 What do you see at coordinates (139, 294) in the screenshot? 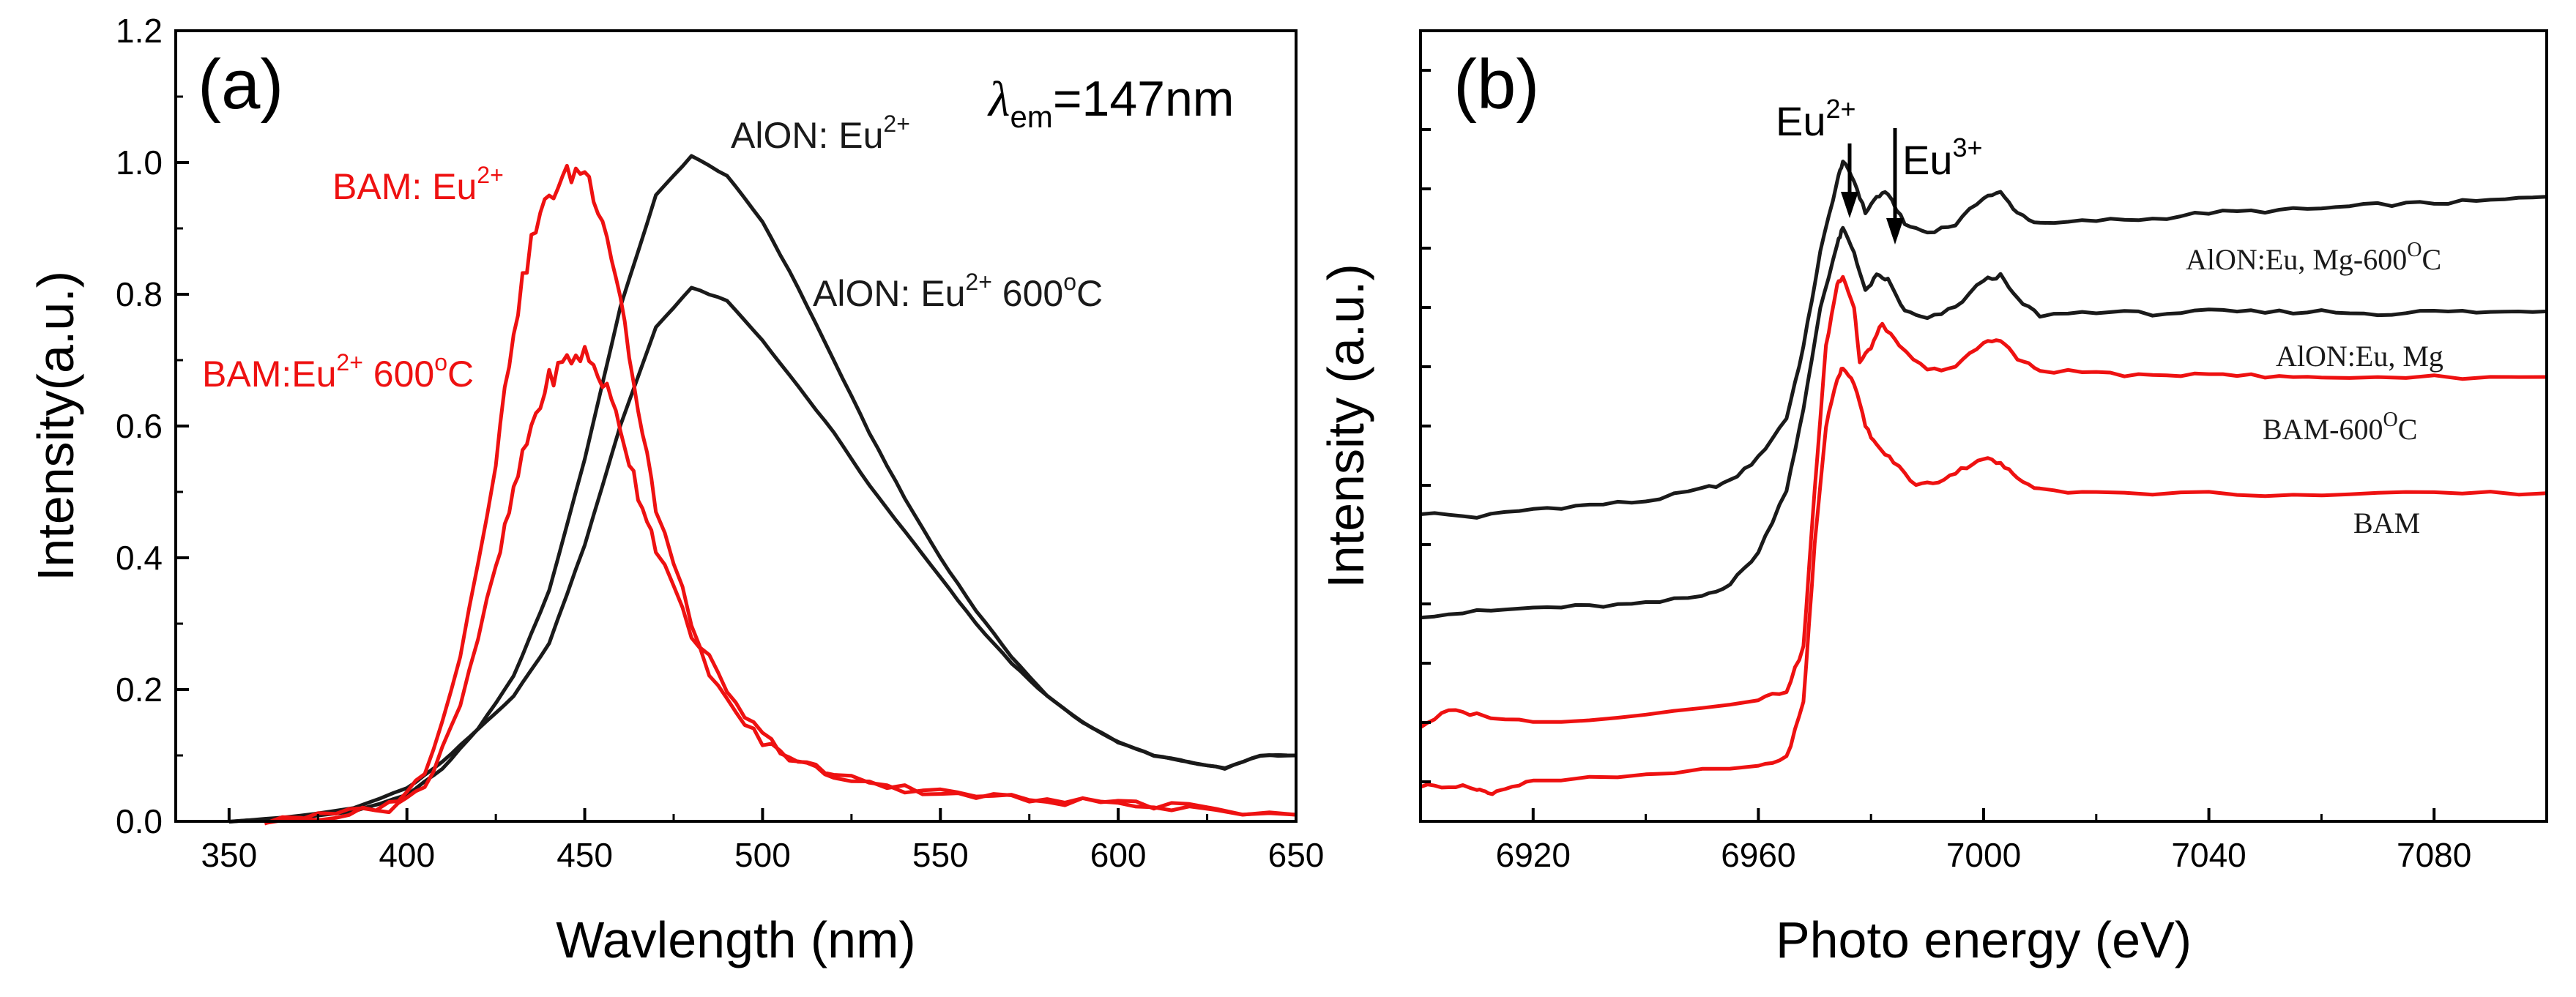
I see `panel-a-ytick-label-0-8: 0.8` at bounding box center [139, 294].